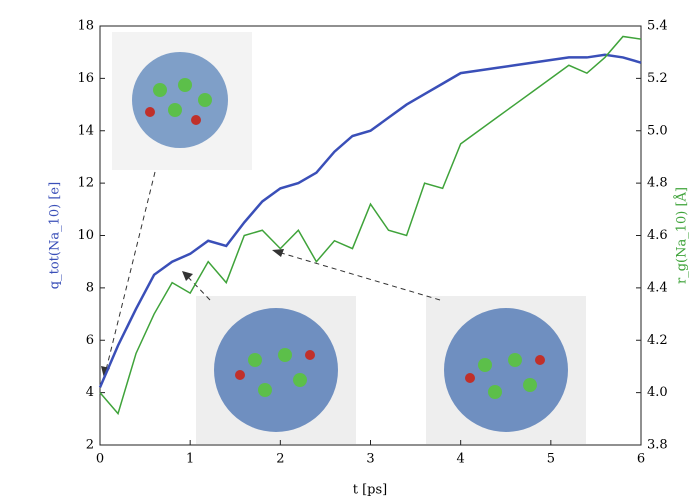  I want to click on inset-top-left, so click(182, 101).